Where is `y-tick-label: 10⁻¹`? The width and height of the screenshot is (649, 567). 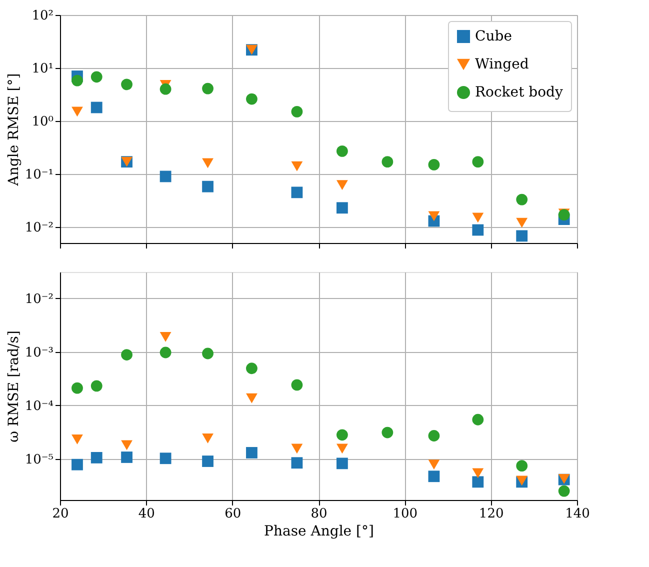 y-tick-label: 10⁻¹ is located at coordinates (39, 175).